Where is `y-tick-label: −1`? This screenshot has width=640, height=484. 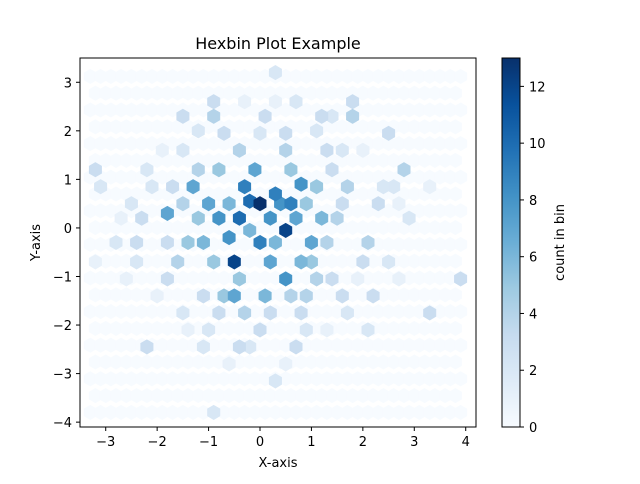 y-tick-label: −1 is located at coordinates (62, 277).